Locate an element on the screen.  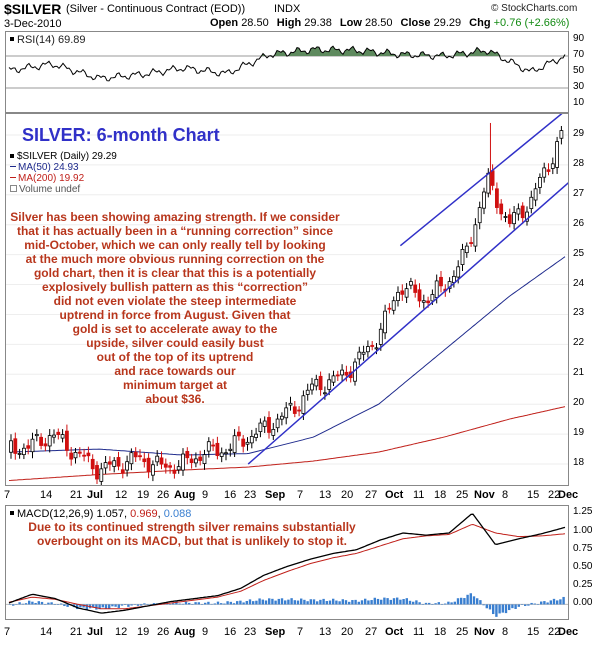
x-axis-label: 20 is located at coordinates (347, 632).